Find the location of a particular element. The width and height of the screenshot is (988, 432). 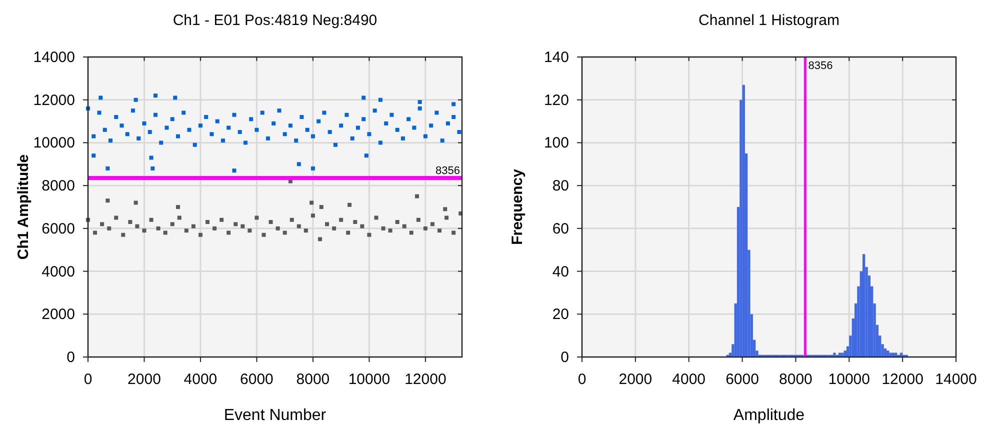

y-tick-label: 8000 is located at coordinates (58, 186).